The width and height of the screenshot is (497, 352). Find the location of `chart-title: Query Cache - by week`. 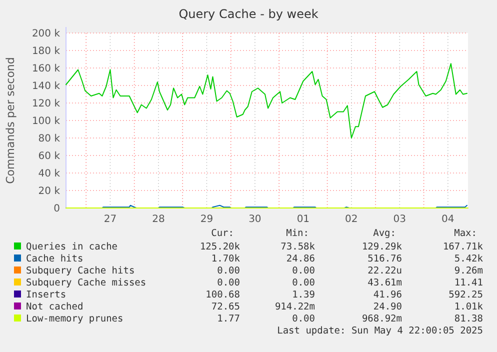

chart-title: Query Cache - by week is located at coordinates (248, 14).